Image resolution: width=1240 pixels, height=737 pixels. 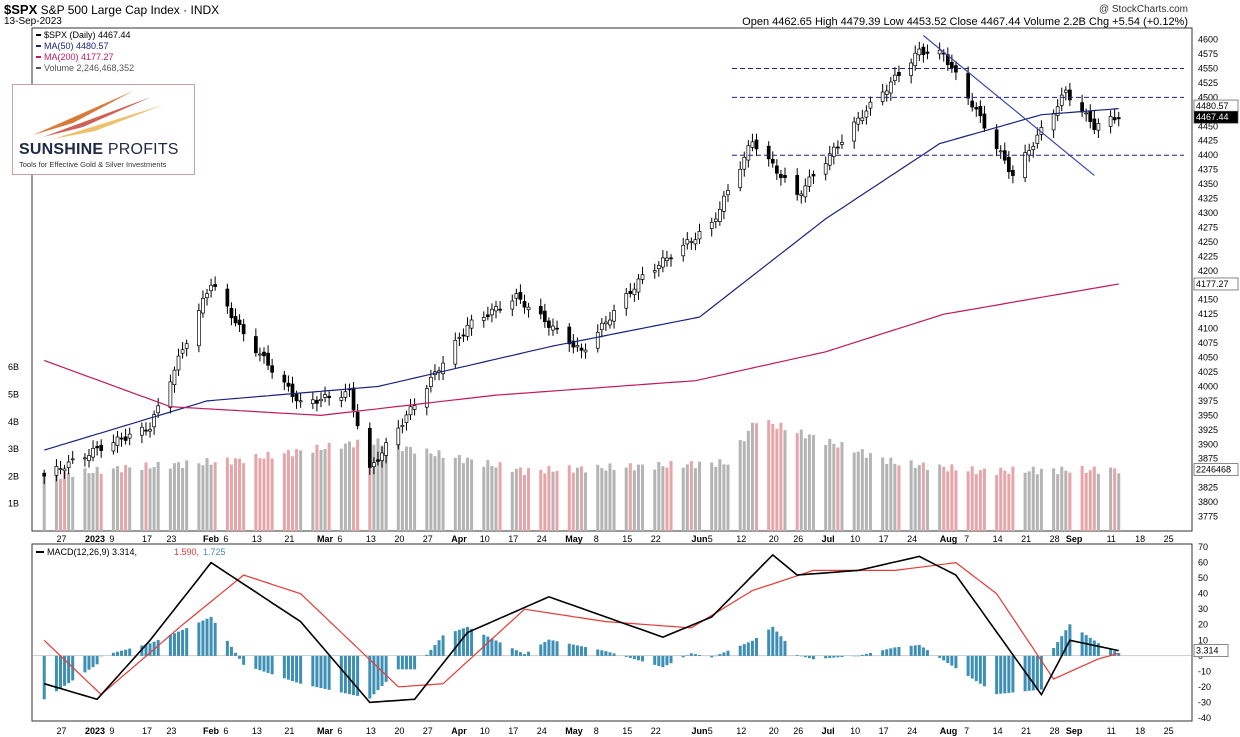 What do you see at coordinates (1203, 563) in the screenshot?
I see `macd-tick-label: 60` at bounding box center [1203, 563].